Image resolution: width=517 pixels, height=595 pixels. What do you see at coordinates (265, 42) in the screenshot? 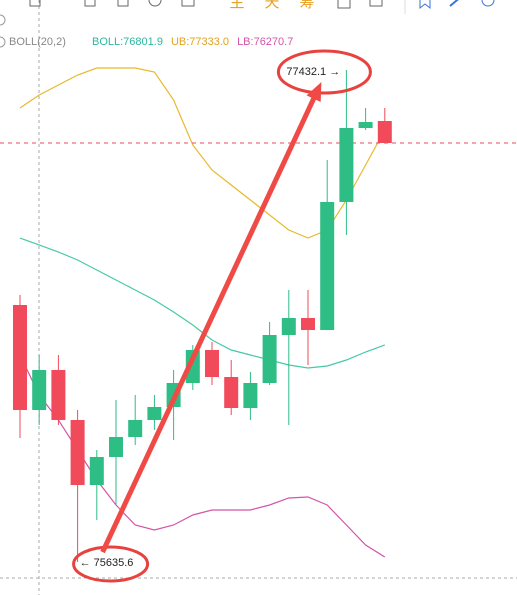
I see `legend-item: LB:76270.7` at bounding box center [265, 42].